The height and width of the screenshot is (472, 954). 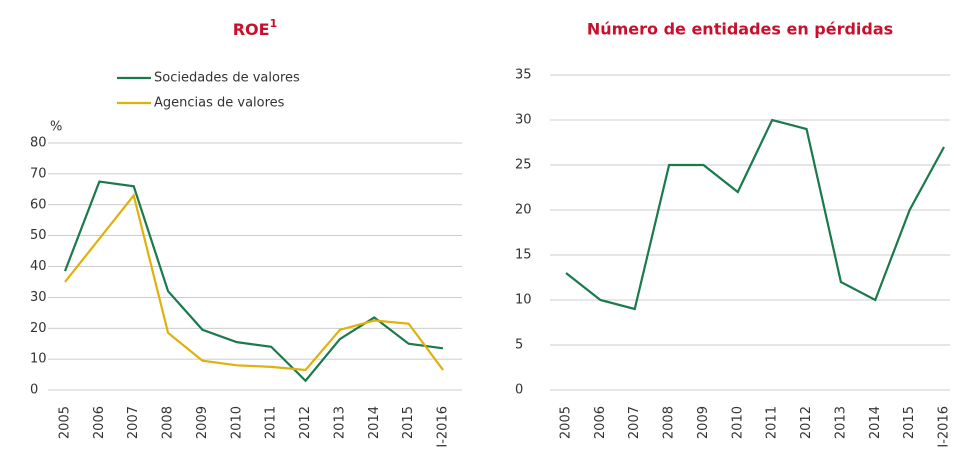 What do you see at coordinates (227, 78) in the screenshot?
I see `legend-label: Sociedades de valores` at bounding box center [227, 78].